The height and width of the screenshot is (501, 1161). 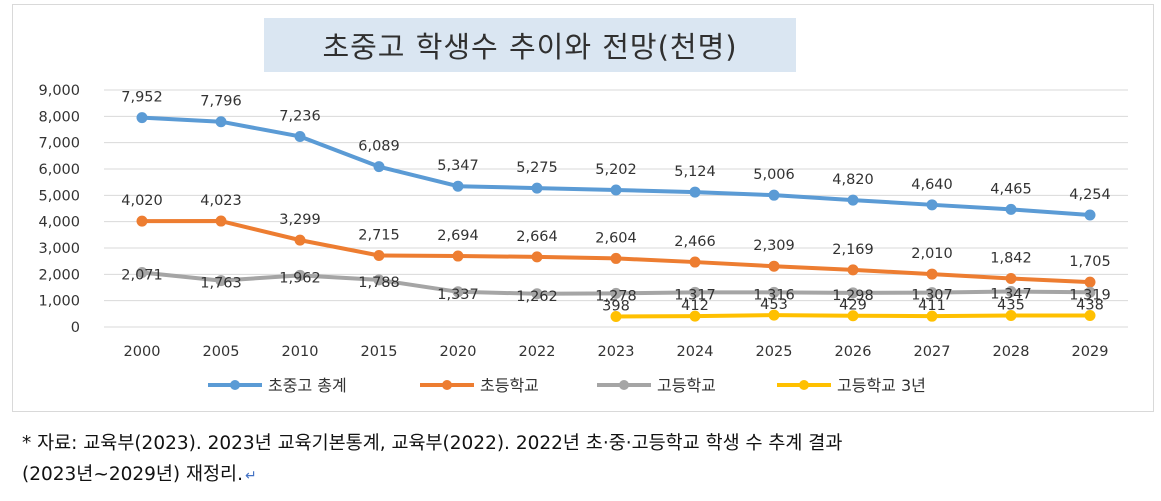 What do you see at coordinates (221, 201) in the screenshot?
I see `data-label: 4,023` at bounding box center [221, 201].